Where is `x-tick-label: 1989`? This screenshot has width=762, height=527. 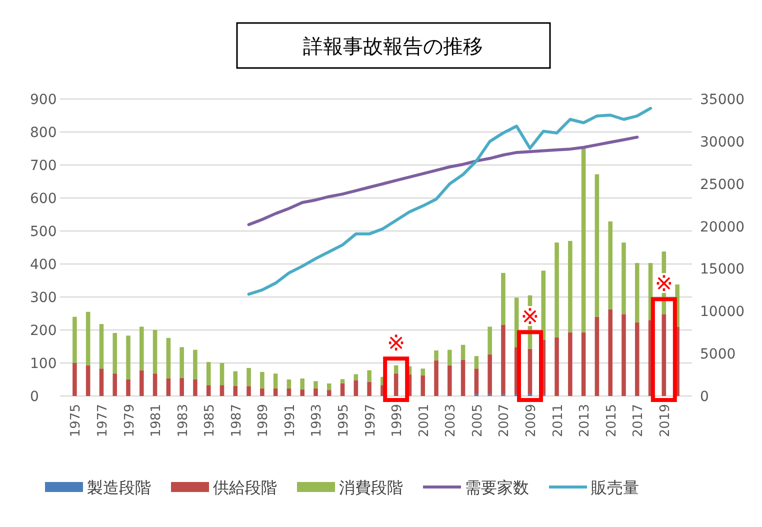 x-tick-label: 1989 is located at coordinates (264, 421).